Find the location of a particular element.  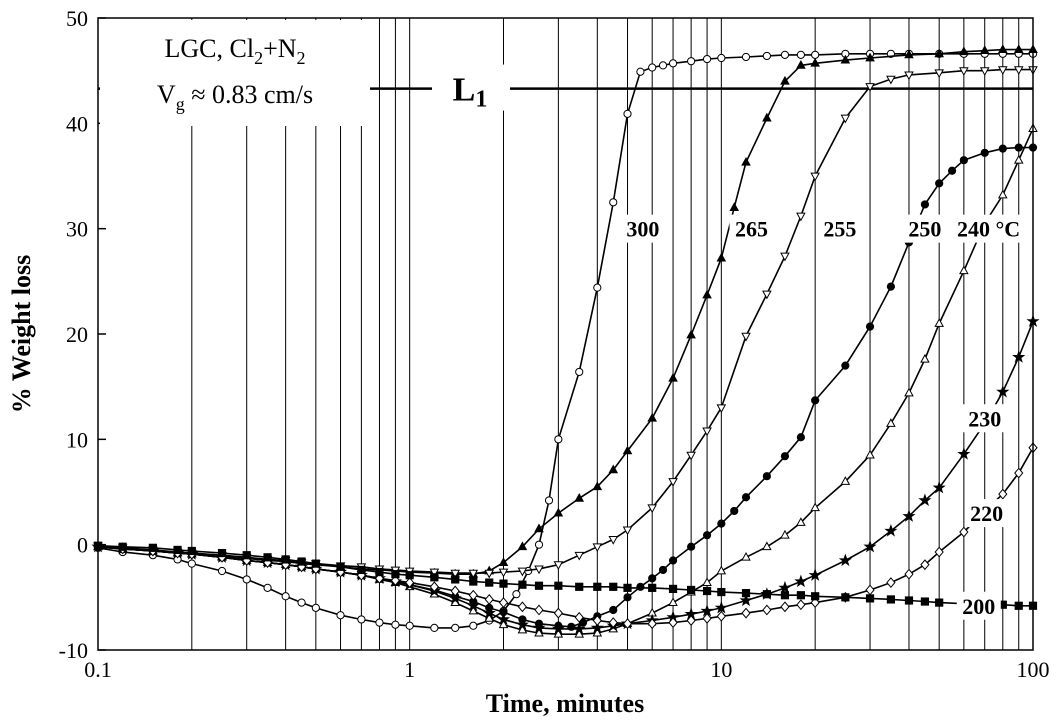

series-label-230: 230 is located at coordinates (984, 418).